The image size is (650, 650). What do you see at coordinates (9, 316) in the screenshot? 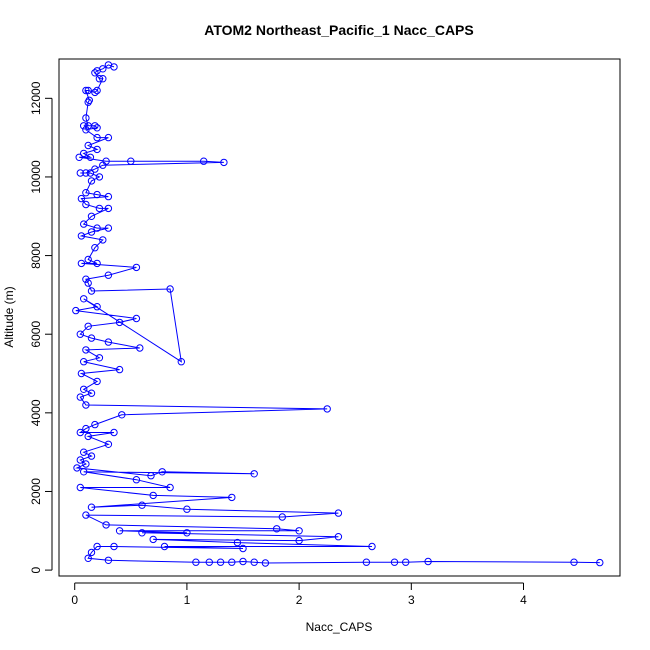
I see `y-axis-label: Altitude (m)` at bounding box center [9, 316].